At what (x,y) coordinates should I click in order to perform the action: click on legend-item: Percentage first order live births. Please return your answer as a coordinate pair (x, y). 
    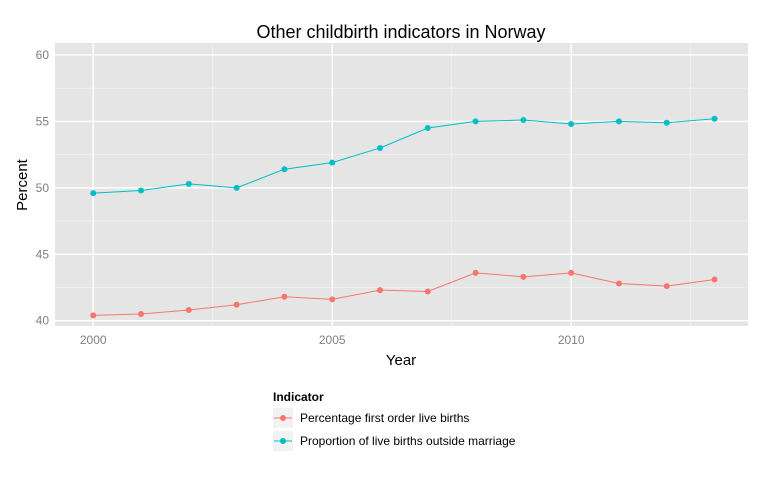
    Looking at the image, I should click on (371, 418).